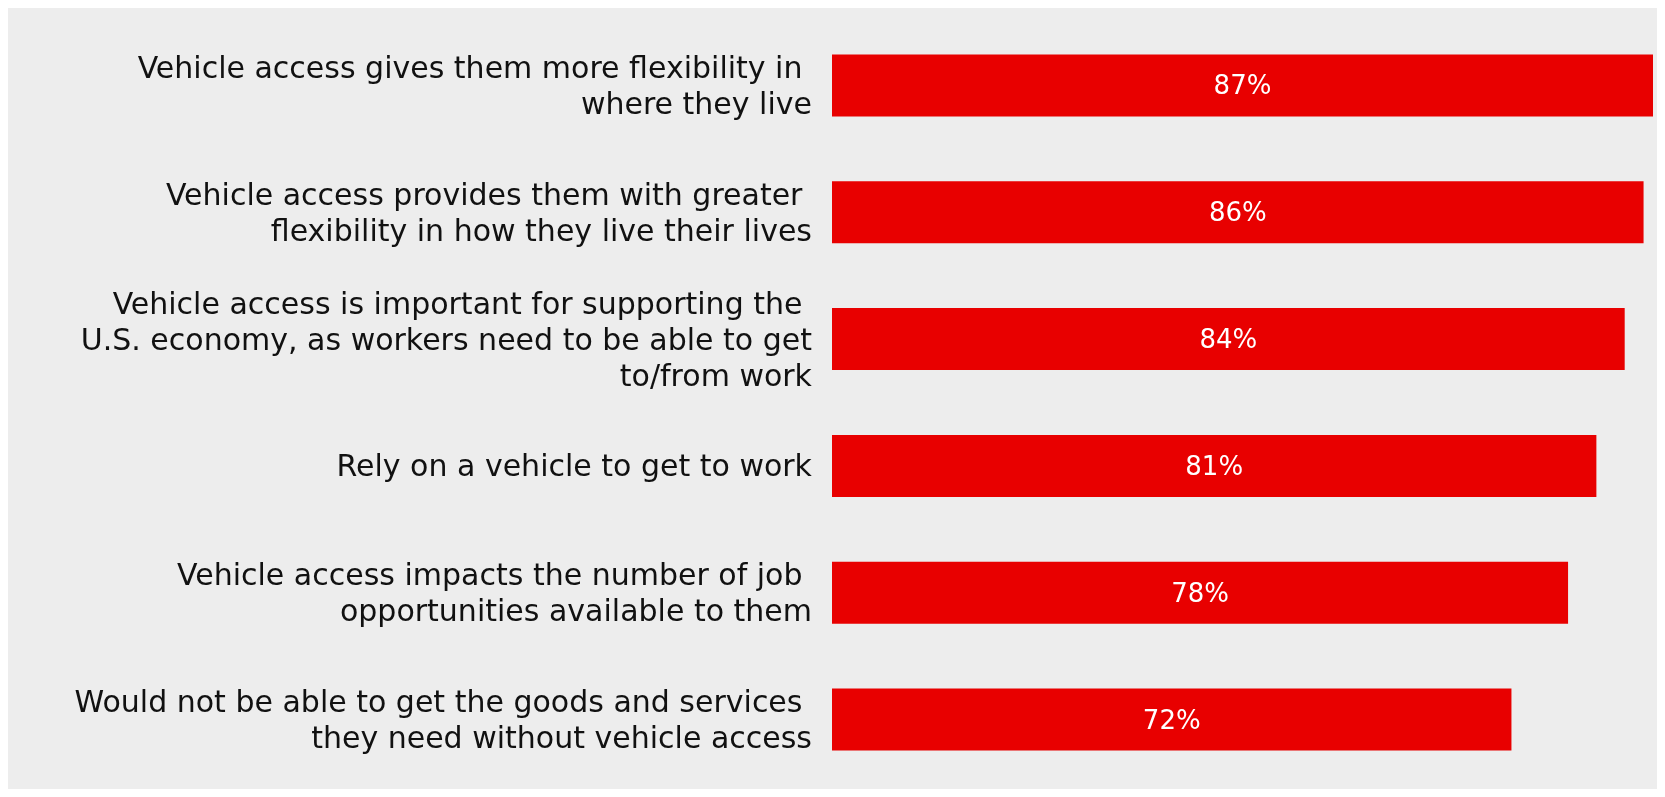 This screenshot has width=1665, height=797. I want to click on y-tick-label: Vehicle access is important for supporting the U.S. economy, as workers need to be able to get to/from work, so click(446, 339).